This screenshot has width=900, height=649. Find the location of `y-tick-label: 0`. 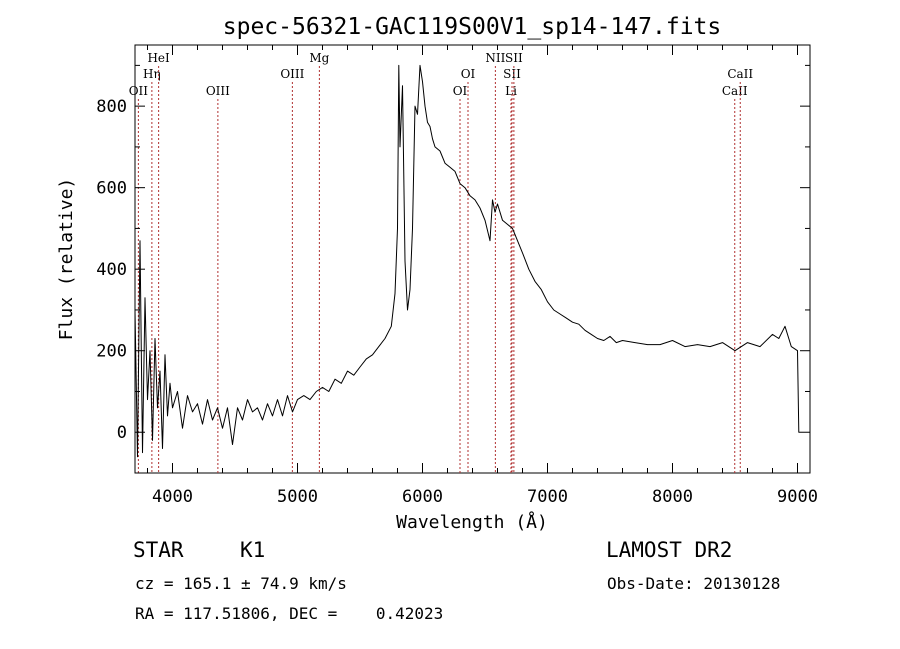

y-tick-label: 0 is located at coordinates (122, 433).